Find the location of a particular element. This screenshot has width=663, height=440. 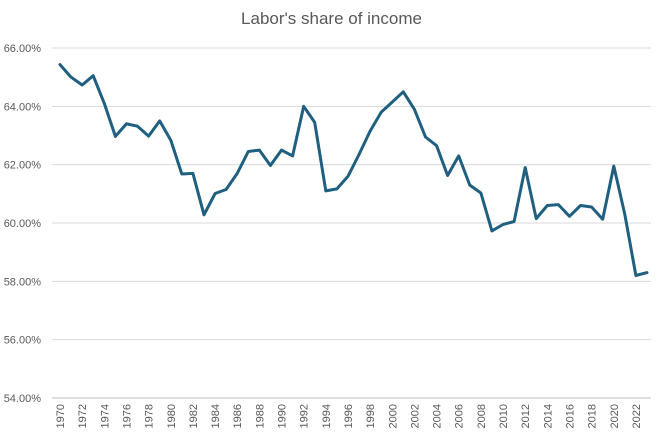

y-tick-label: 54.00% is located at coordinates (23, 399).